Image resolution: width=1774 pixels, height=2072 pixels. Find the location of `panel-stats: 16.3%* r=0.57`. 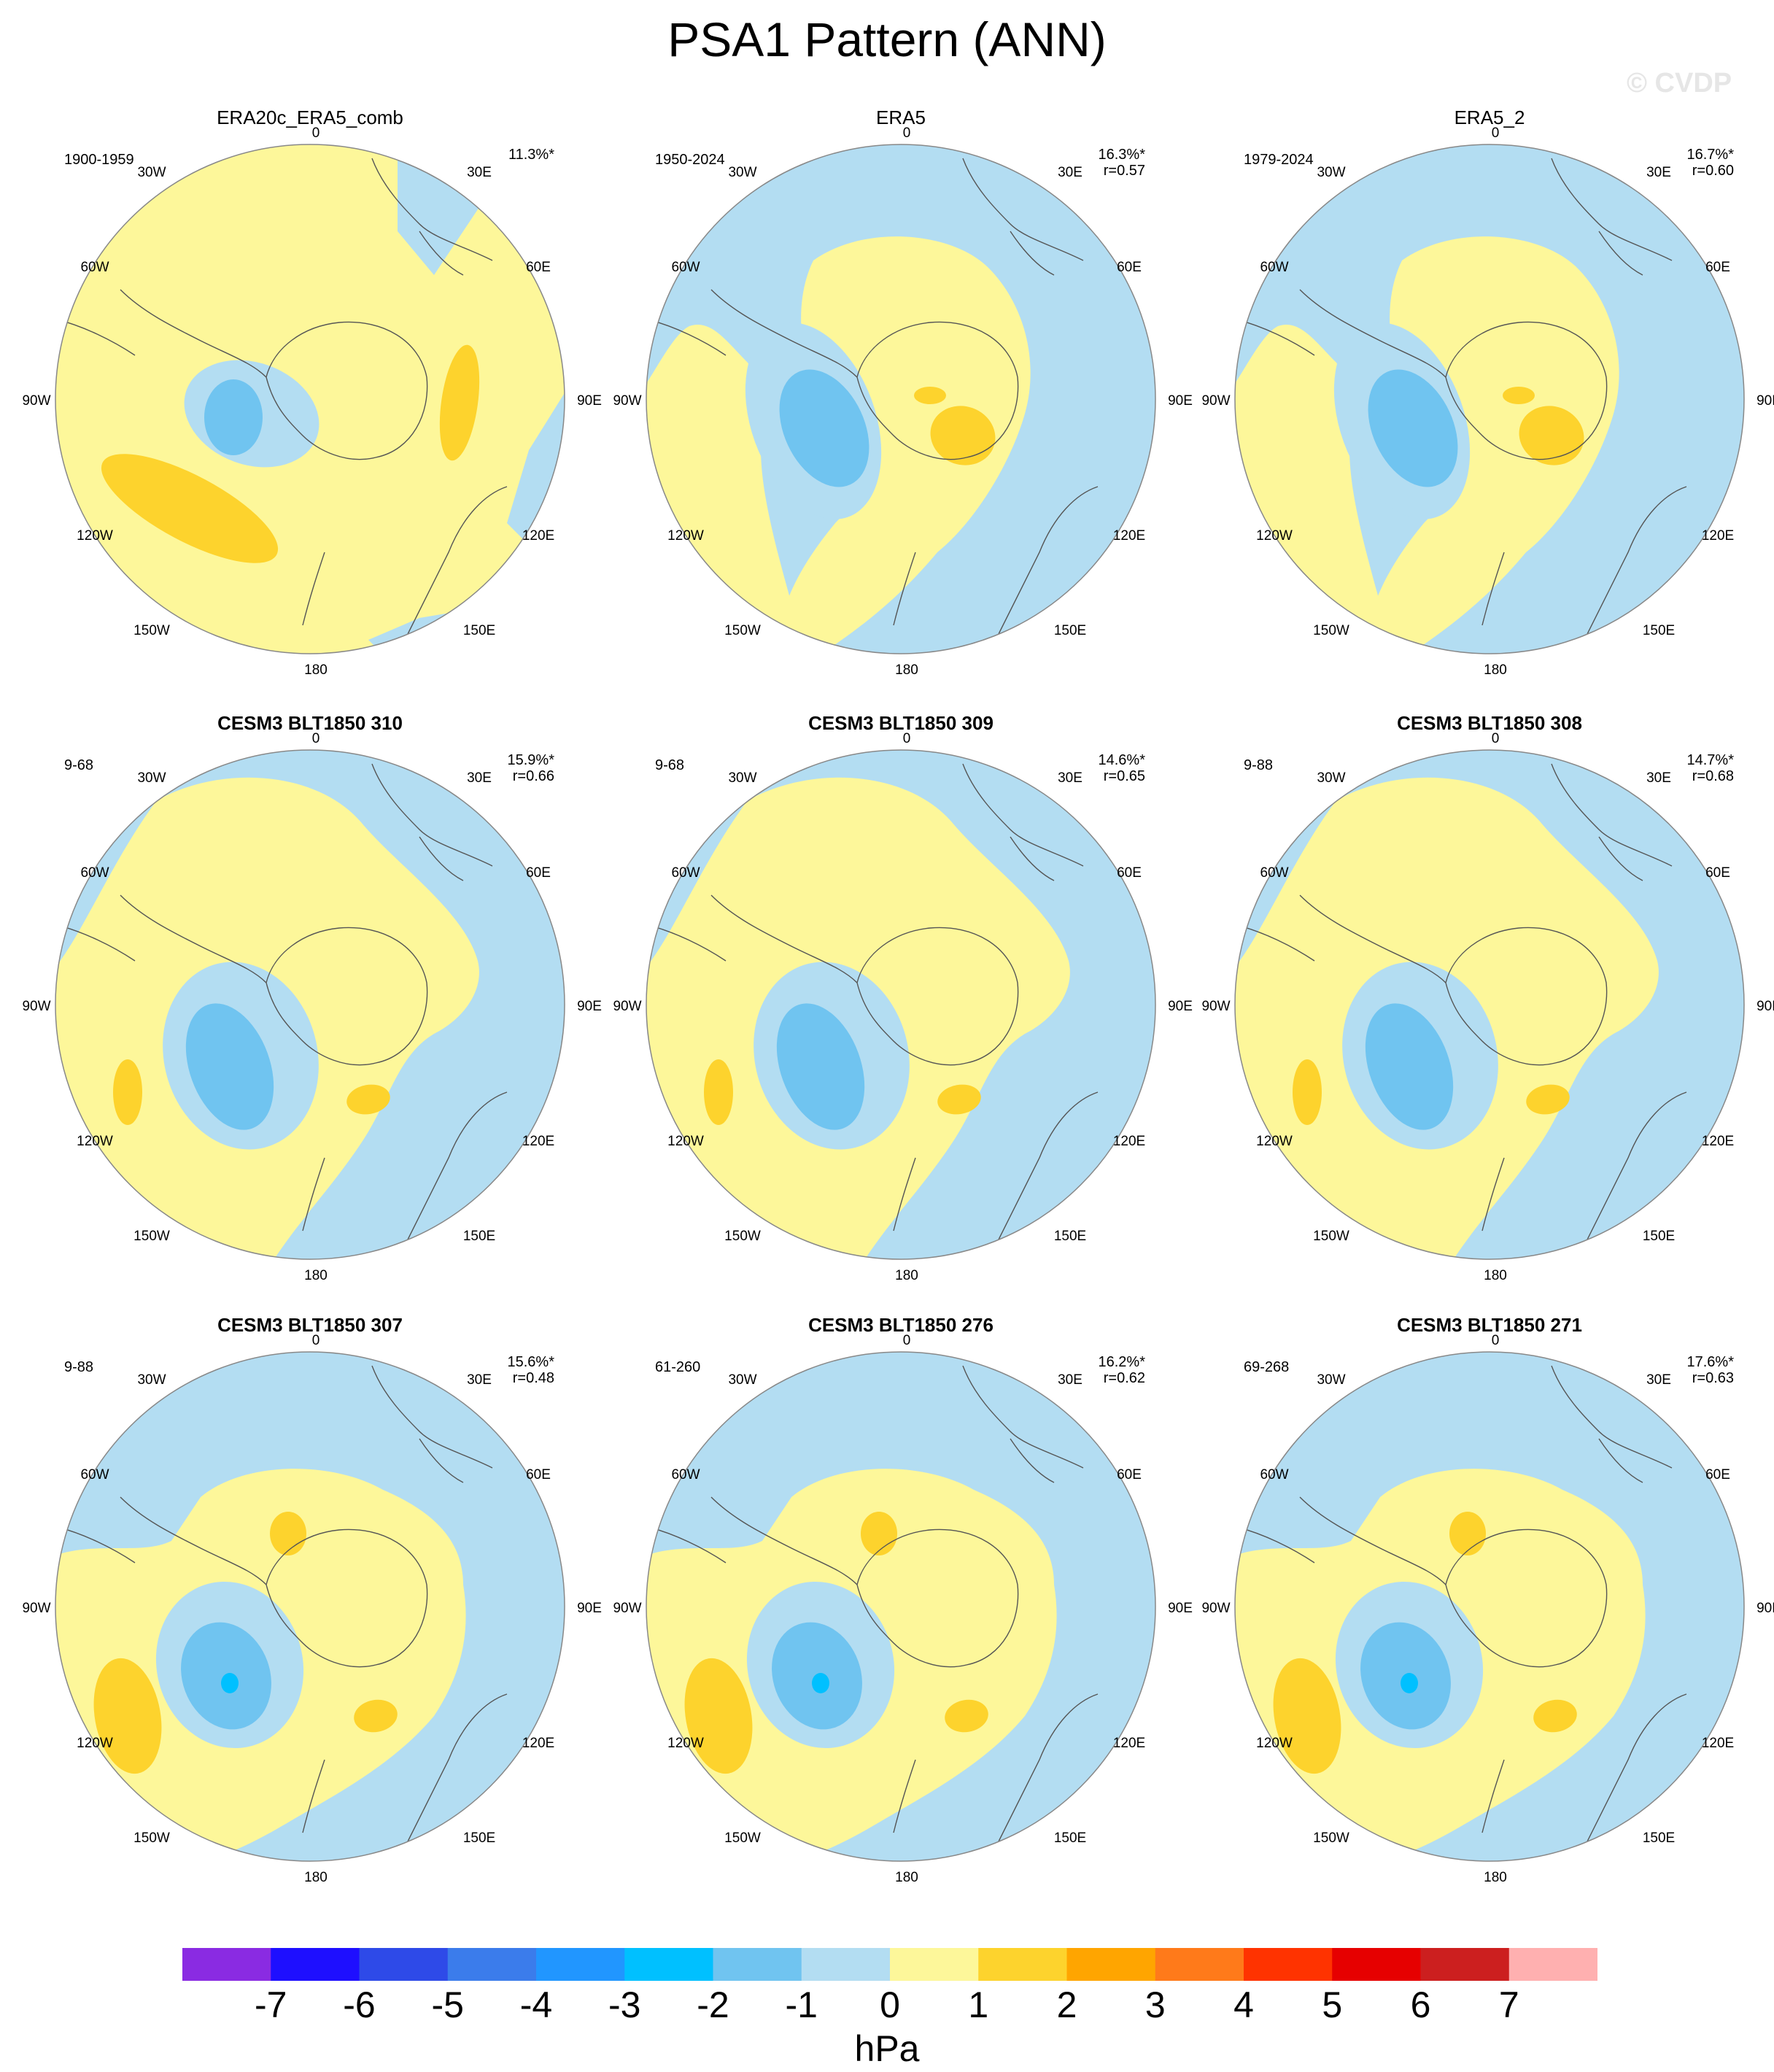

panel-stats: 16.3%* r=0.57 is located at coordinates (1098, 163).